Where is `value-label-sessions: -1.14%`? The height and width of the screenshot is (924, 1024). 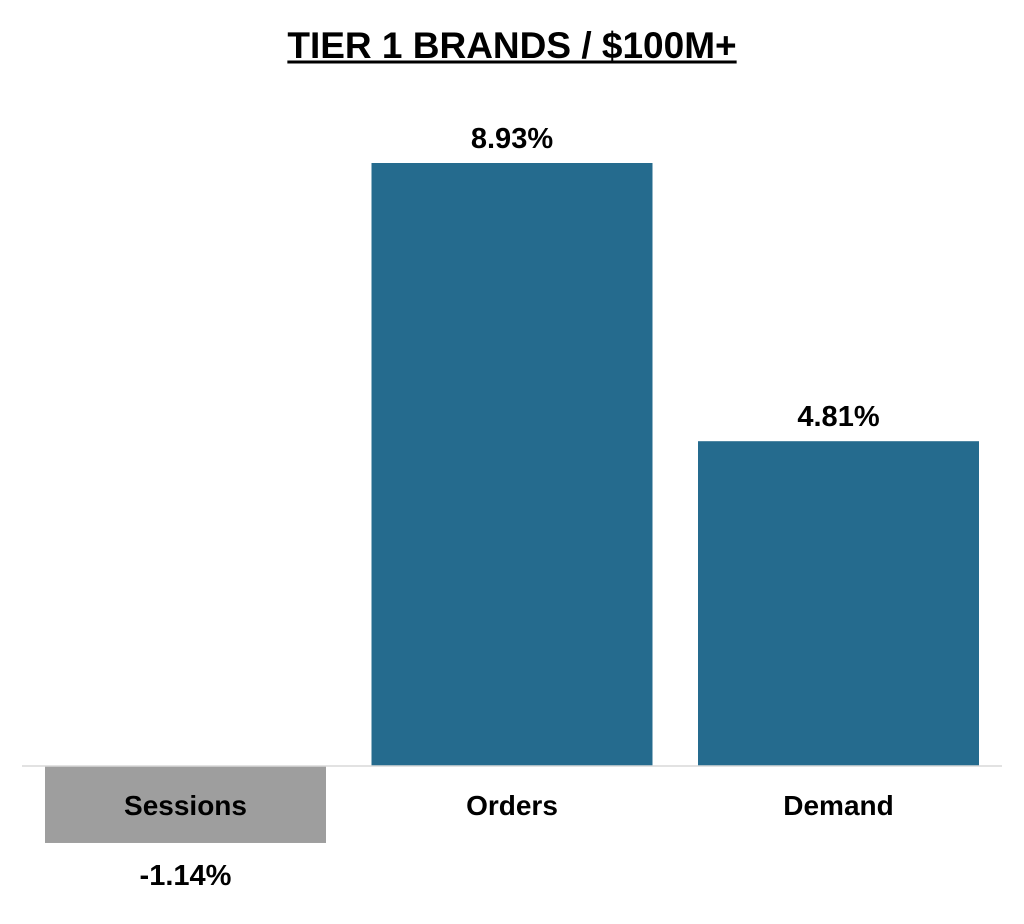 value-label-sessions: -1.14% is located at coordinates (186, 876).